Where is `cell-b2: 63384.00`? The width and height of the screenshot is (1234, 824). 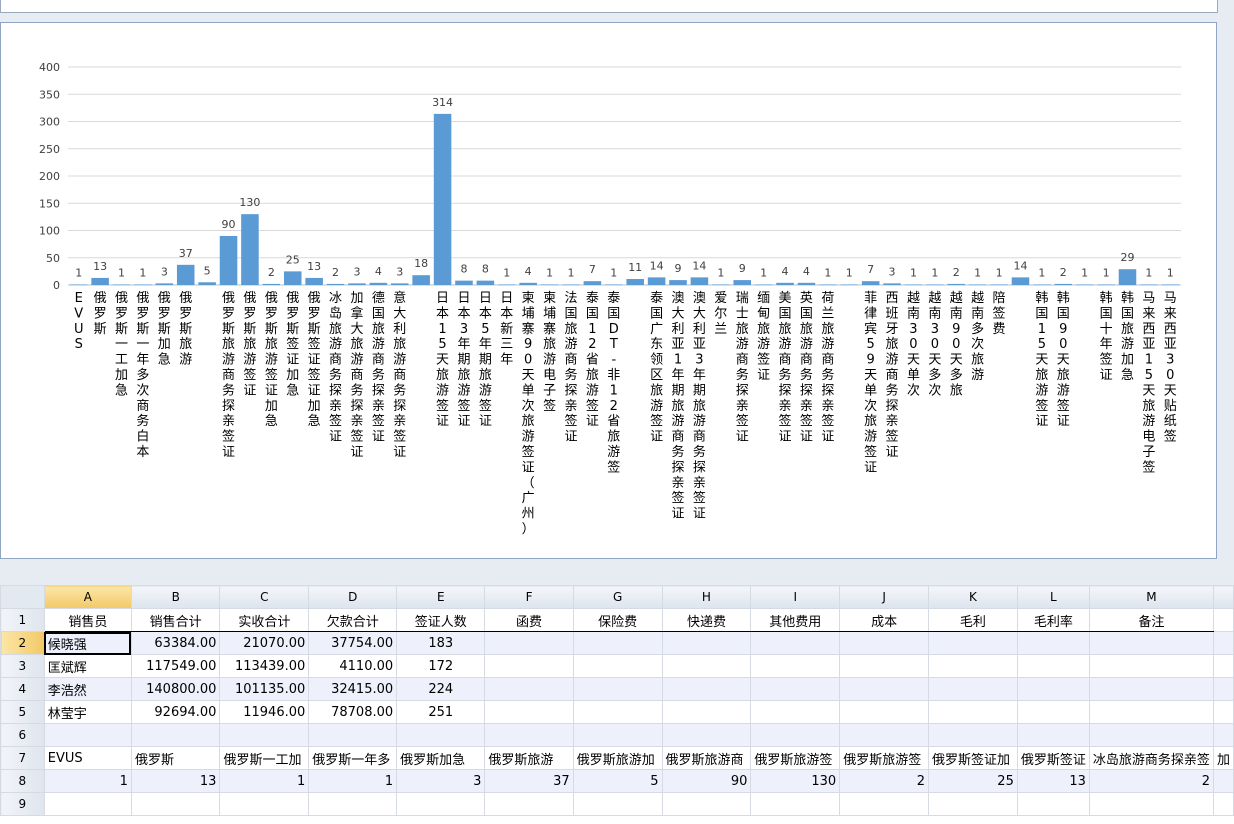 cell-b2: 63384.00 is located at coordinates (175, 643).